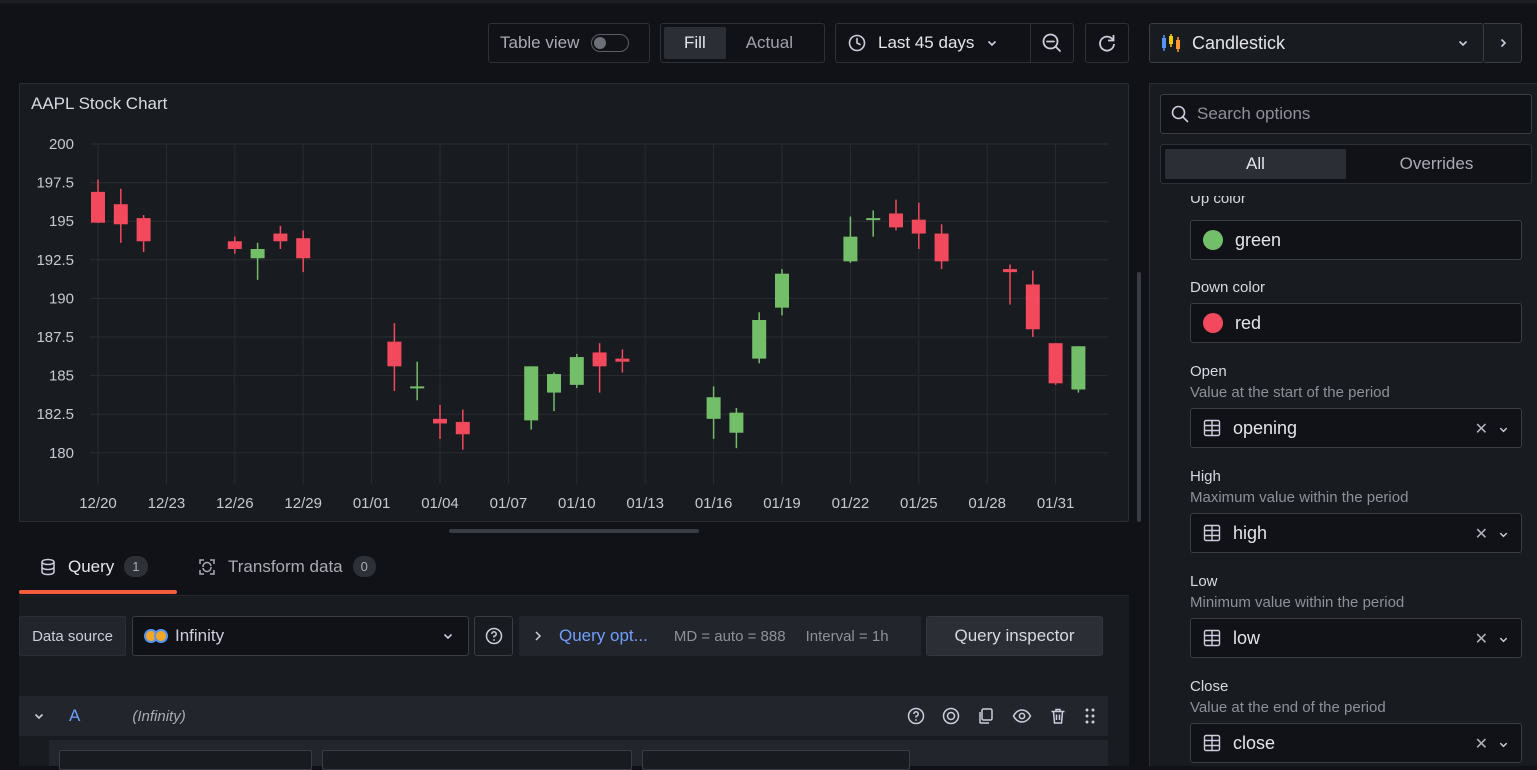 This screenshot has height=770, width=1537. I want to click on close-description: Value at the end of the period, so click(1288, 707).